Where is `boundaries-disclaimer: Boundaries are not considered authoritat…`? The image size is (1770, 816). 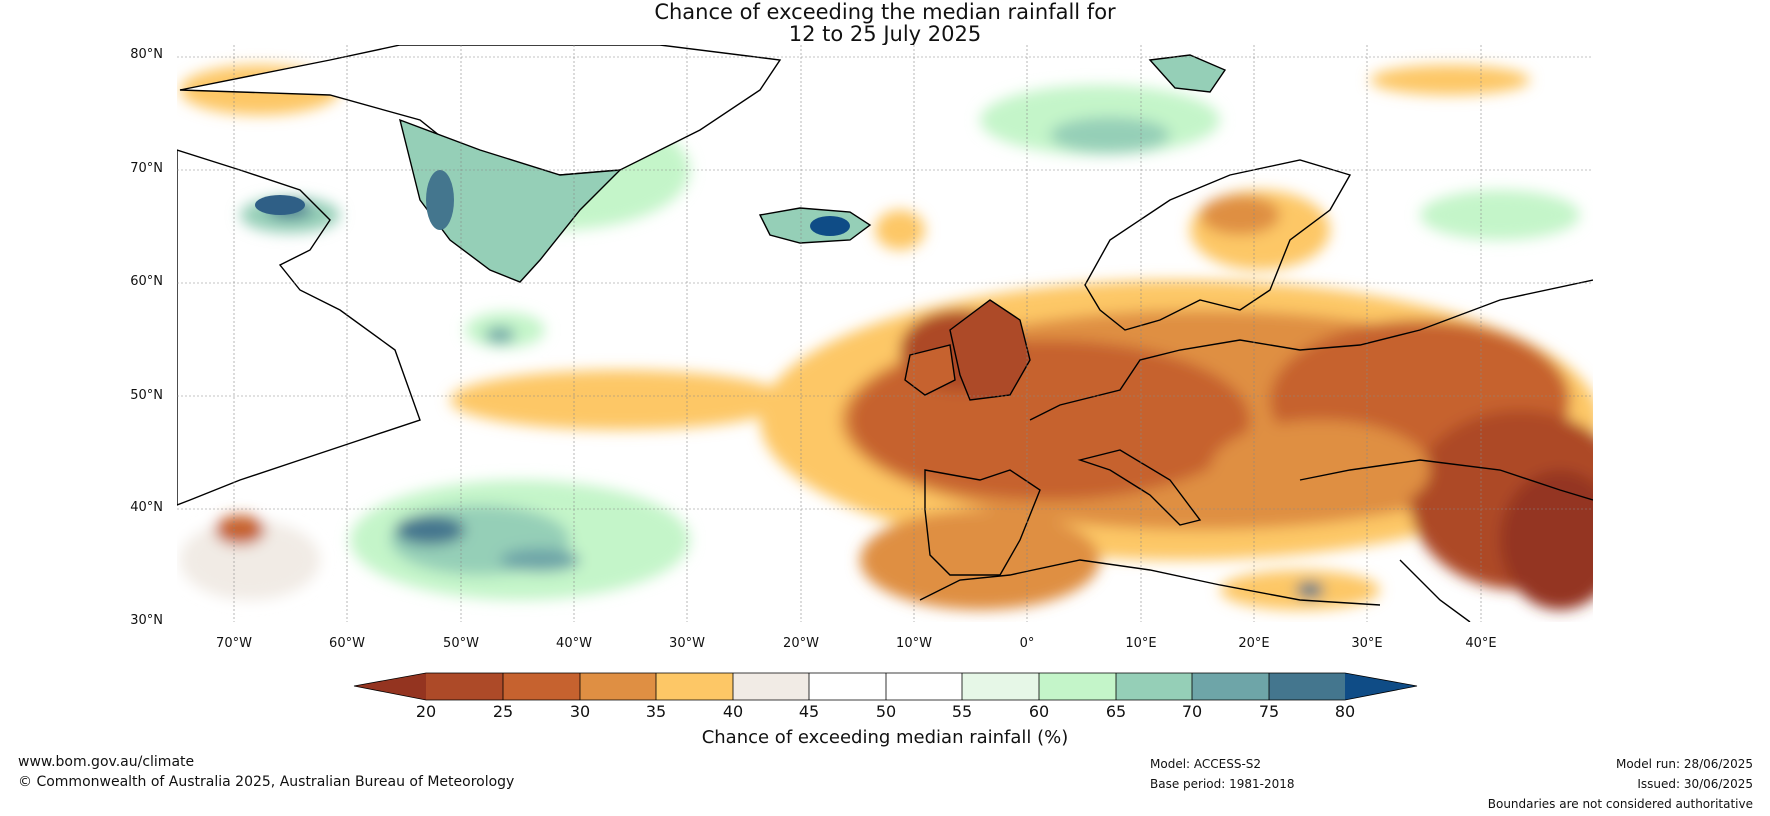 boundaries-disclaimer: Boundaries are not considered authoritat… is located at coordinates (1620, 804).